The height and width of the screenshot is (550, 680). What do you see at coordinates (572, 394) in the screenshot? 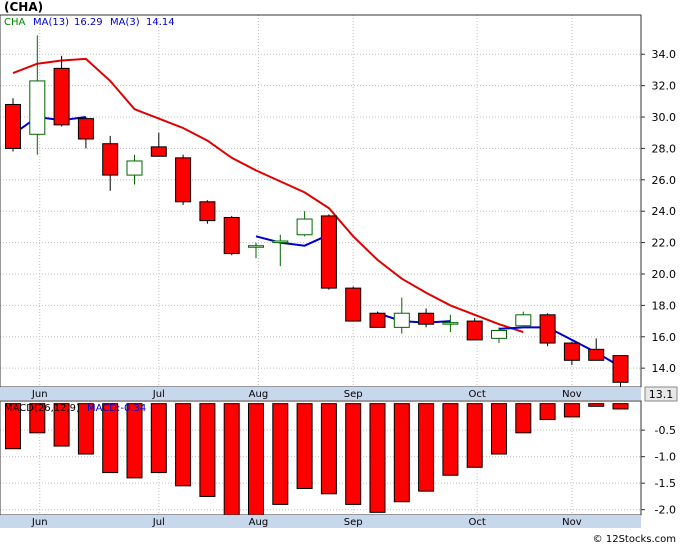
I see `price-x-tick-label: Nov` at bounding box center [572, 394].